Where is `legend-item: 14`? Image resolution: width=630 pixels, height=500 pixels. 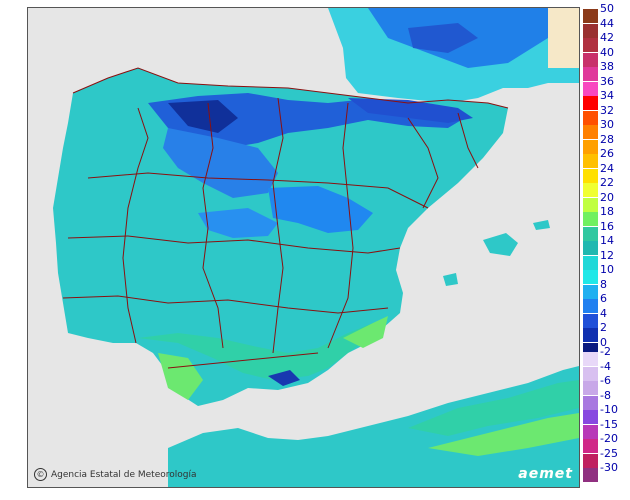 legend-item: 14 is located at coordinates (598, 244).